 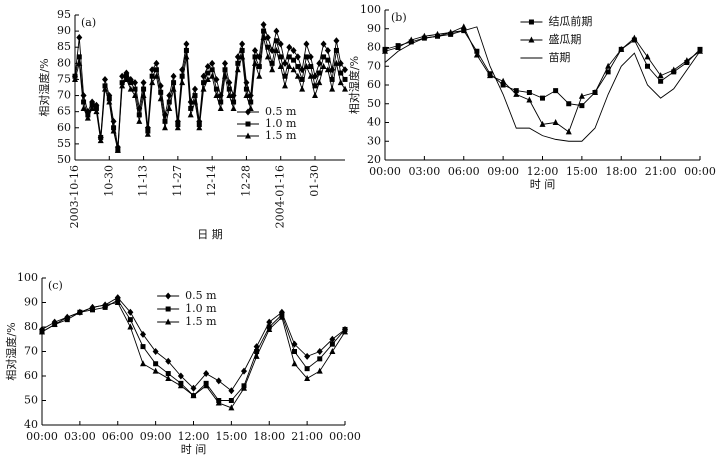 I want to click on x-tick-label: 21:00, so click(x=307, y=436).